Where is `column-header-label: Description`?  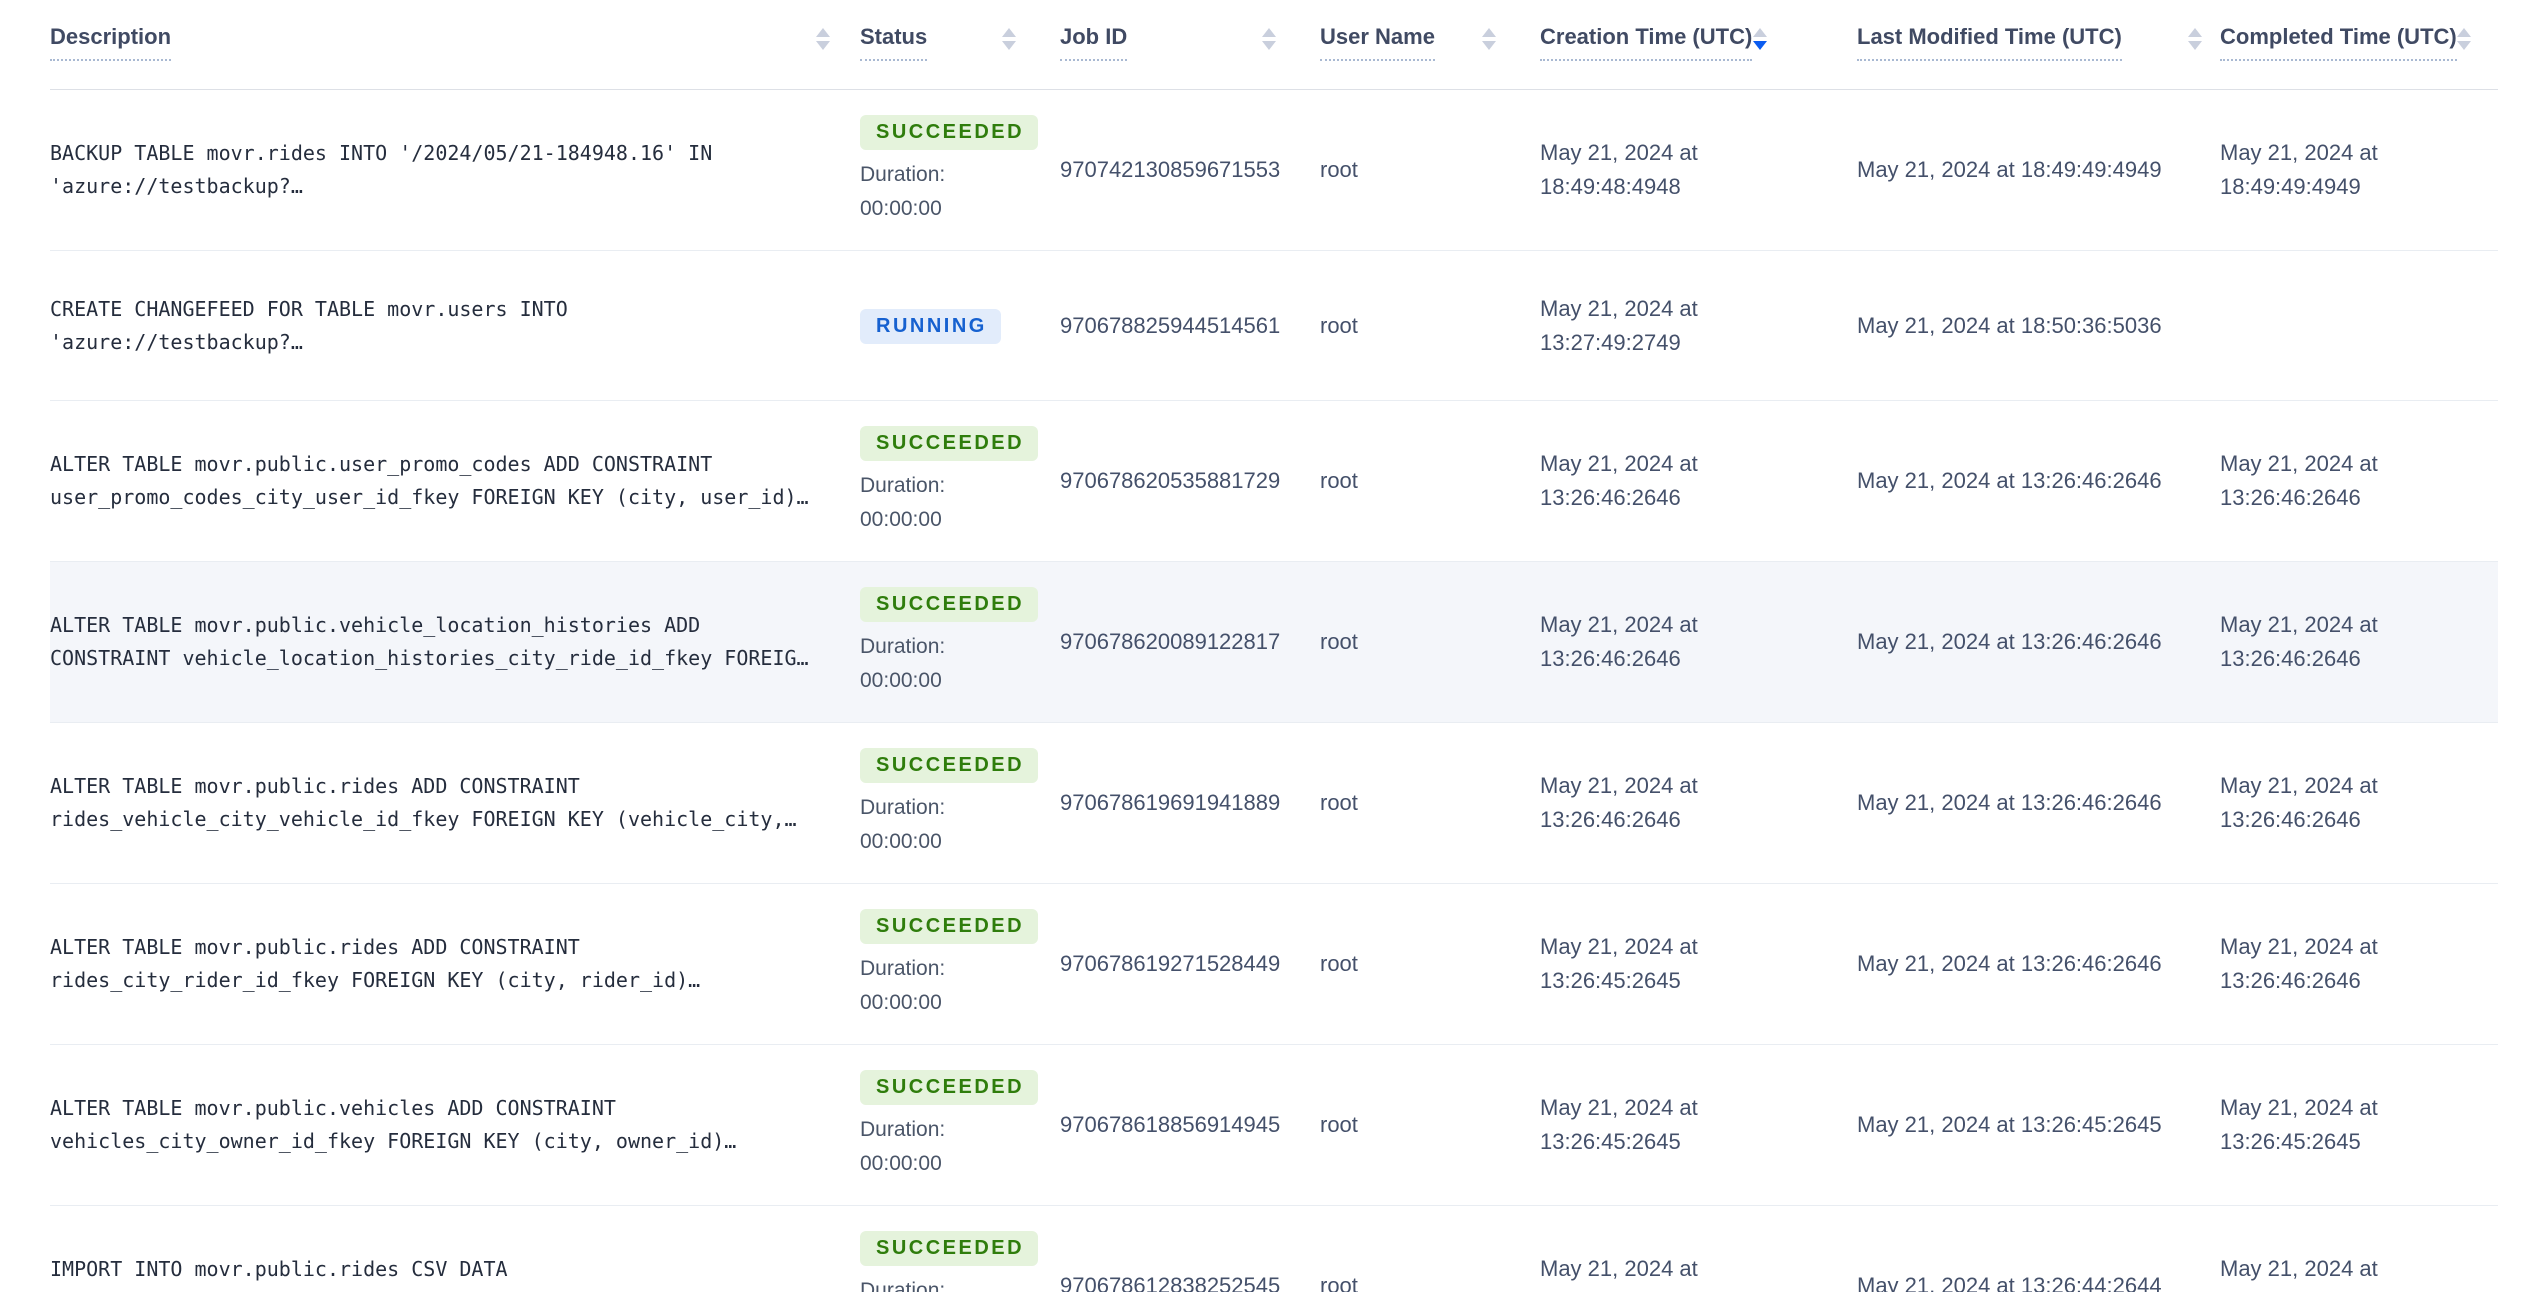
column-header-label: Description is located at coordinates (111, 42).